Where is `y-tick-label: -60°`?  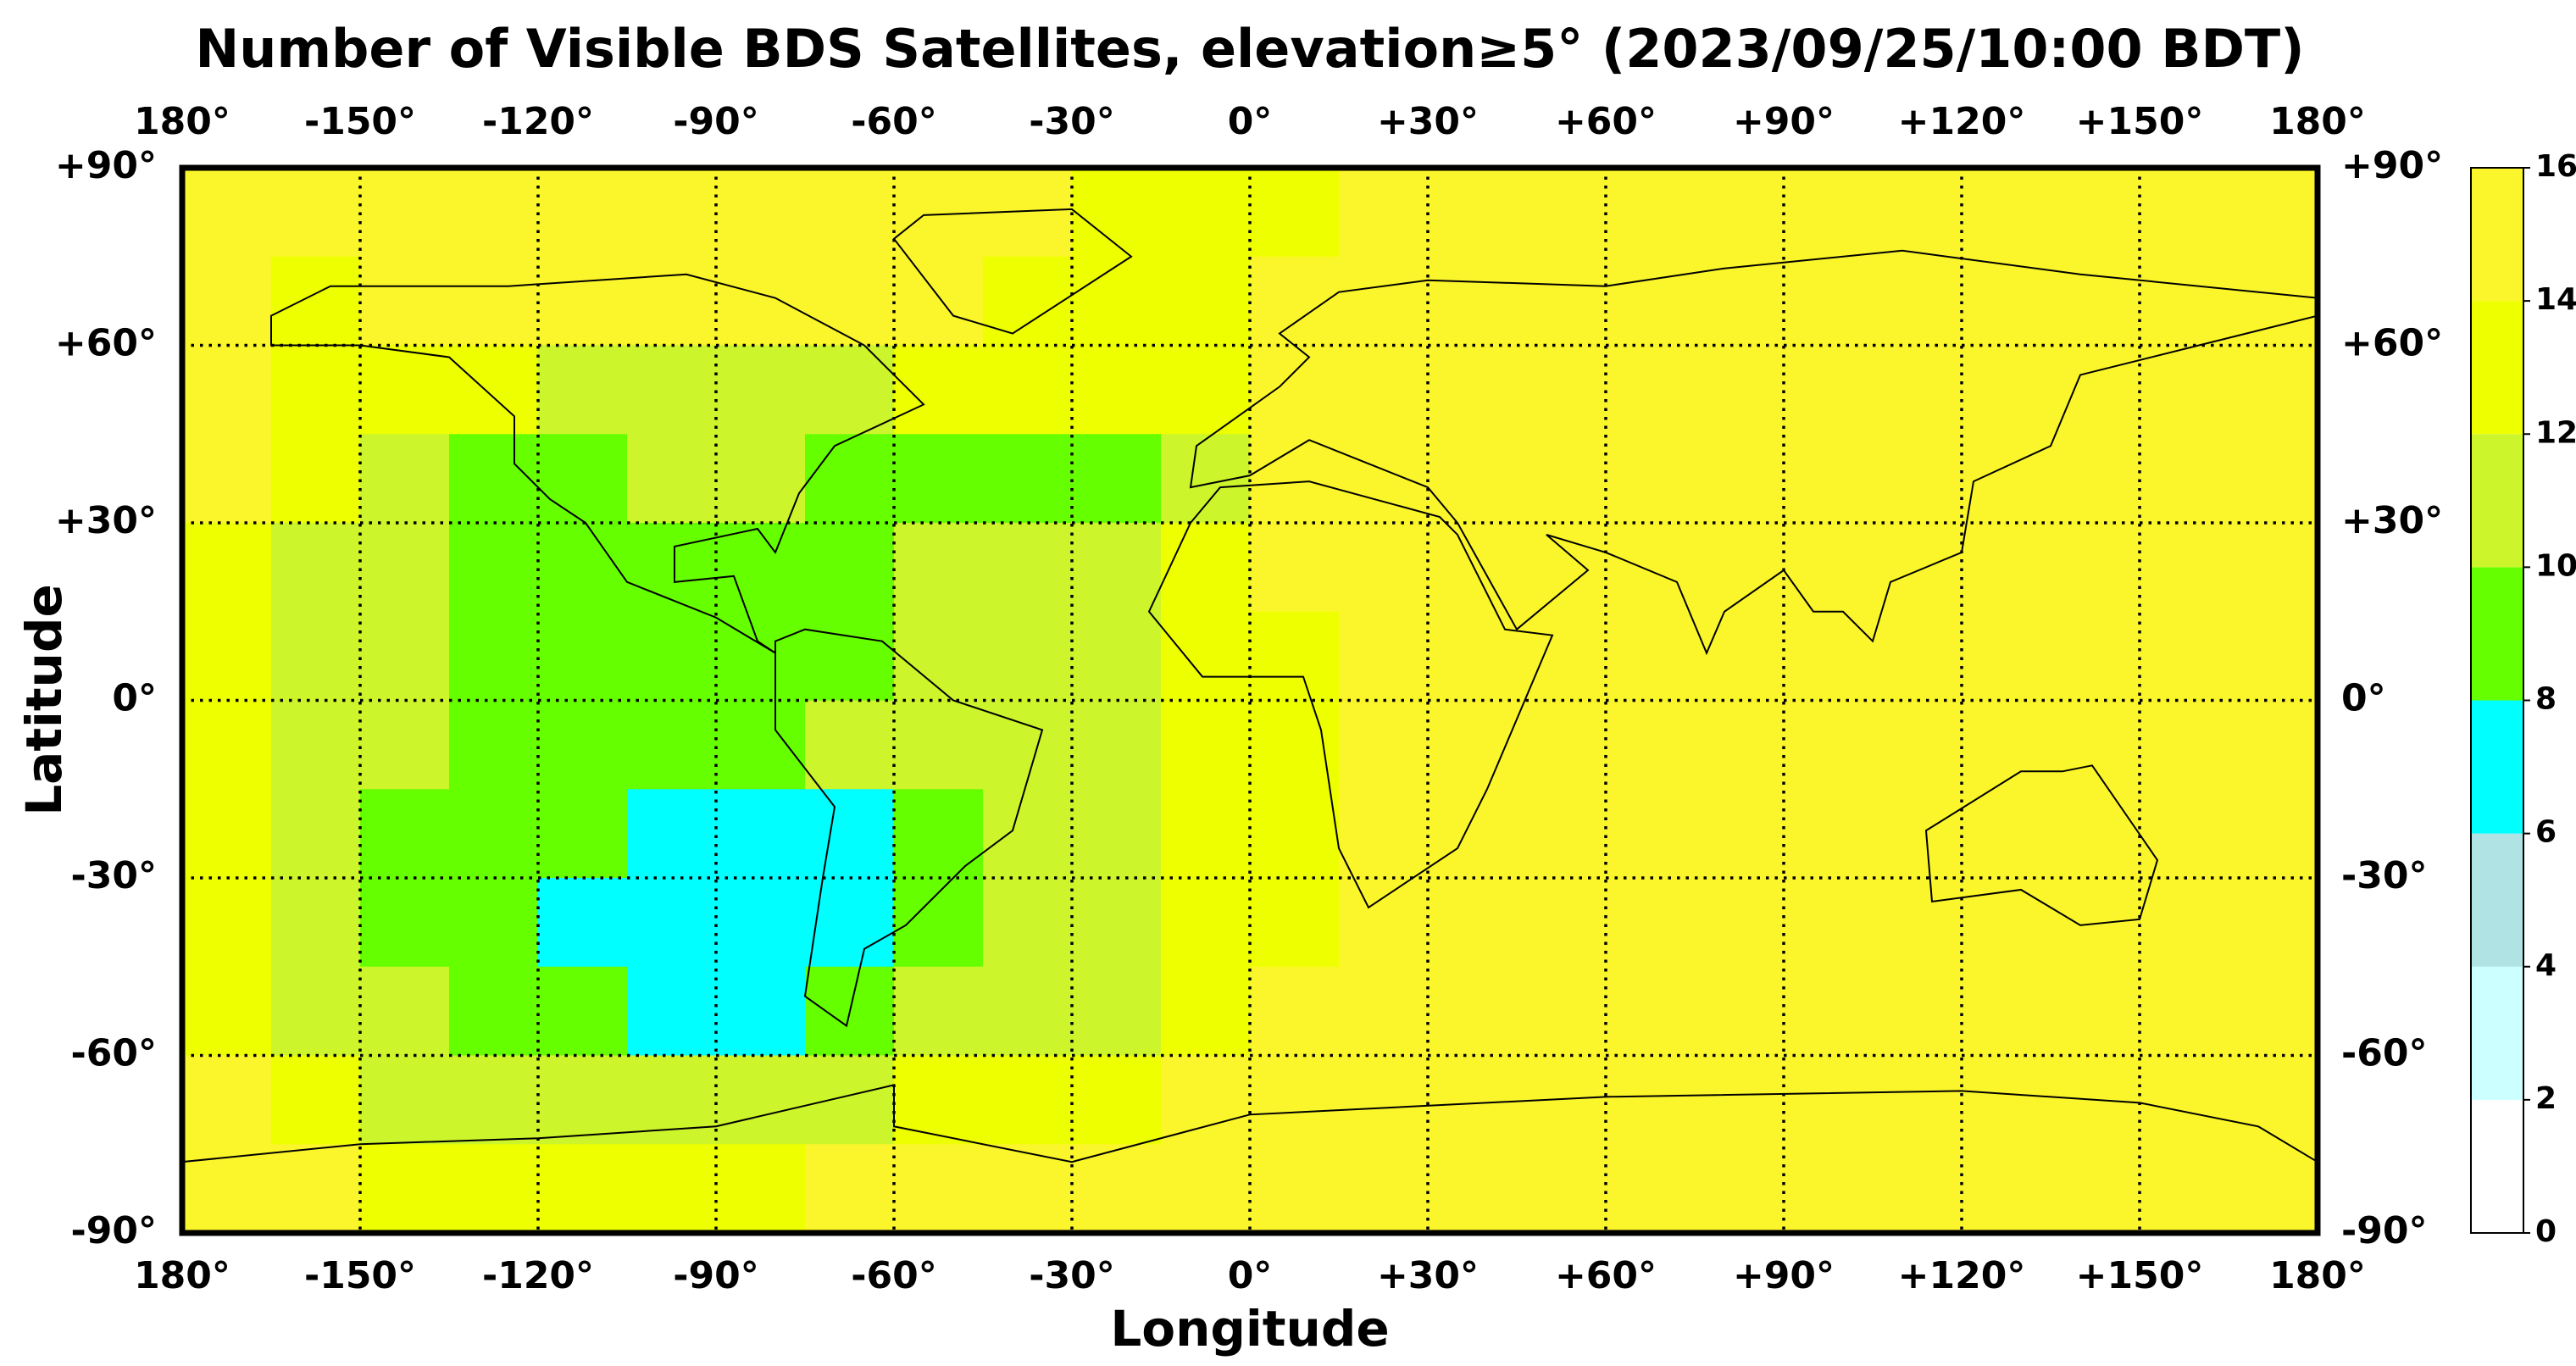
y-tick-label: -60° is located at coordinates (114, 1053).